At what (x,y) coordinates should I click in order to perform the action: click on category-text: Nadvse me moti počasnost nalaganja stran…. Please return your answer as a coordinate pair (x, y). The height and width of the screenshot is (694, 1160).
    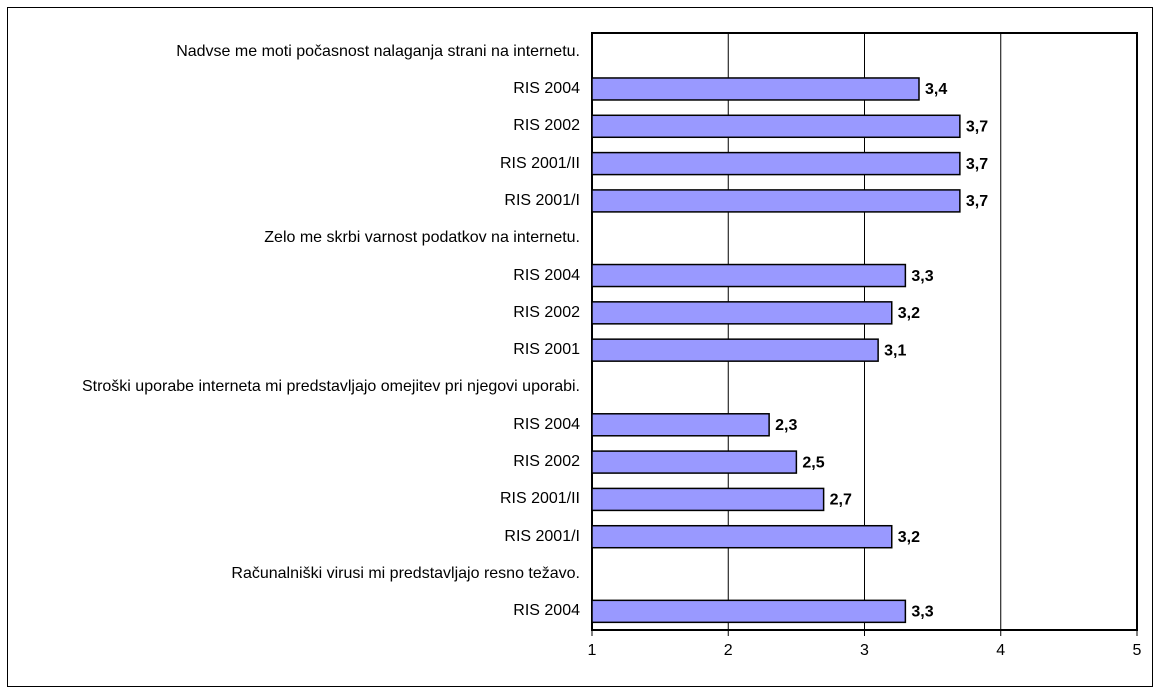
    Looking at the image, I should click on (378, 51).